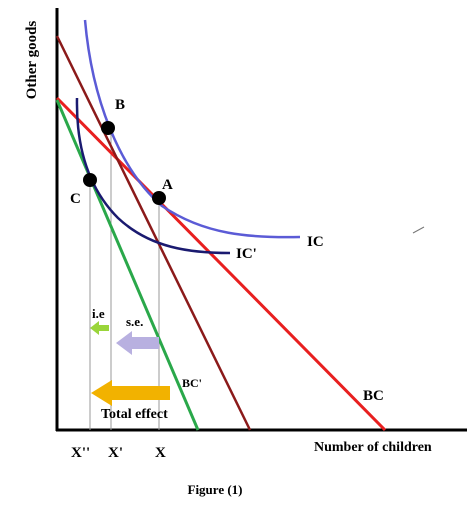 This screenshot has width=474, height=512. Describe the element at coordinates (90, 180) in the screenshot. I see `point-c-marker` at that location.